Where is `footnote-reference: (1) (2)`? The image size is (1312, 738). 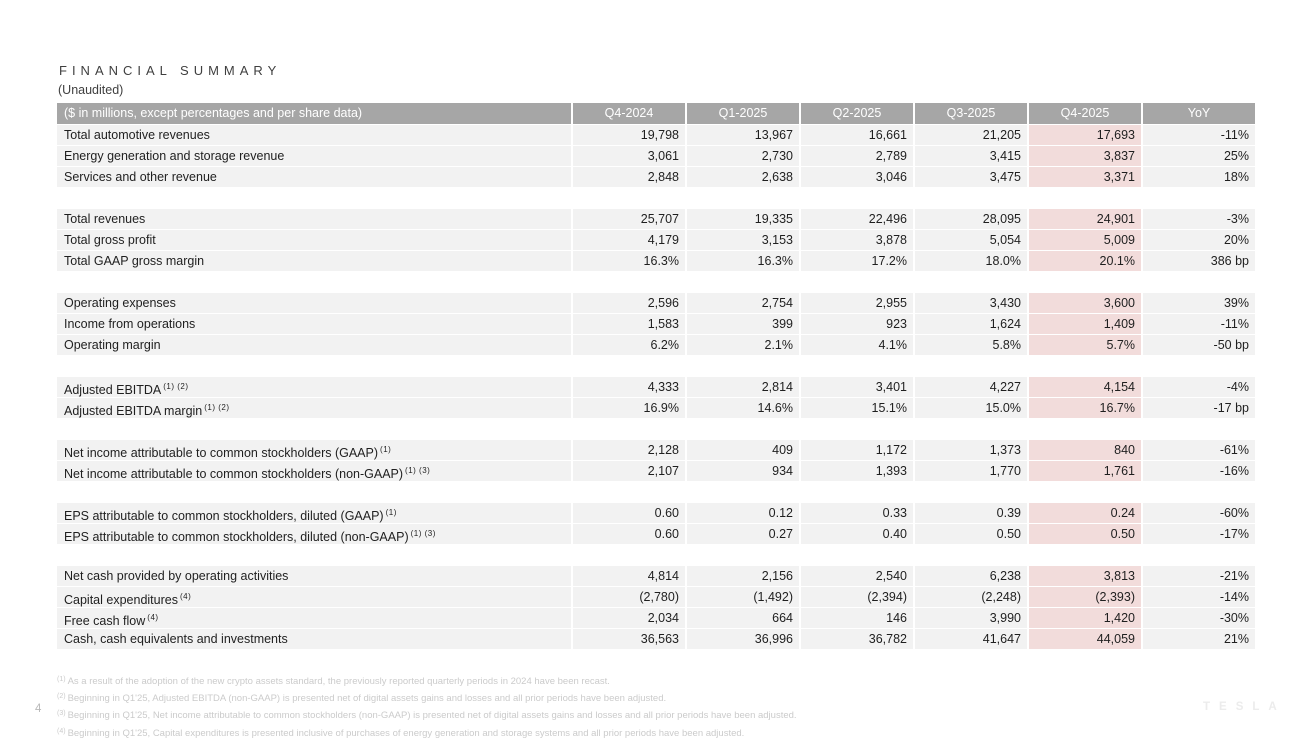
footnote-reference: (1) (2) is located at coordinates (217, 407).